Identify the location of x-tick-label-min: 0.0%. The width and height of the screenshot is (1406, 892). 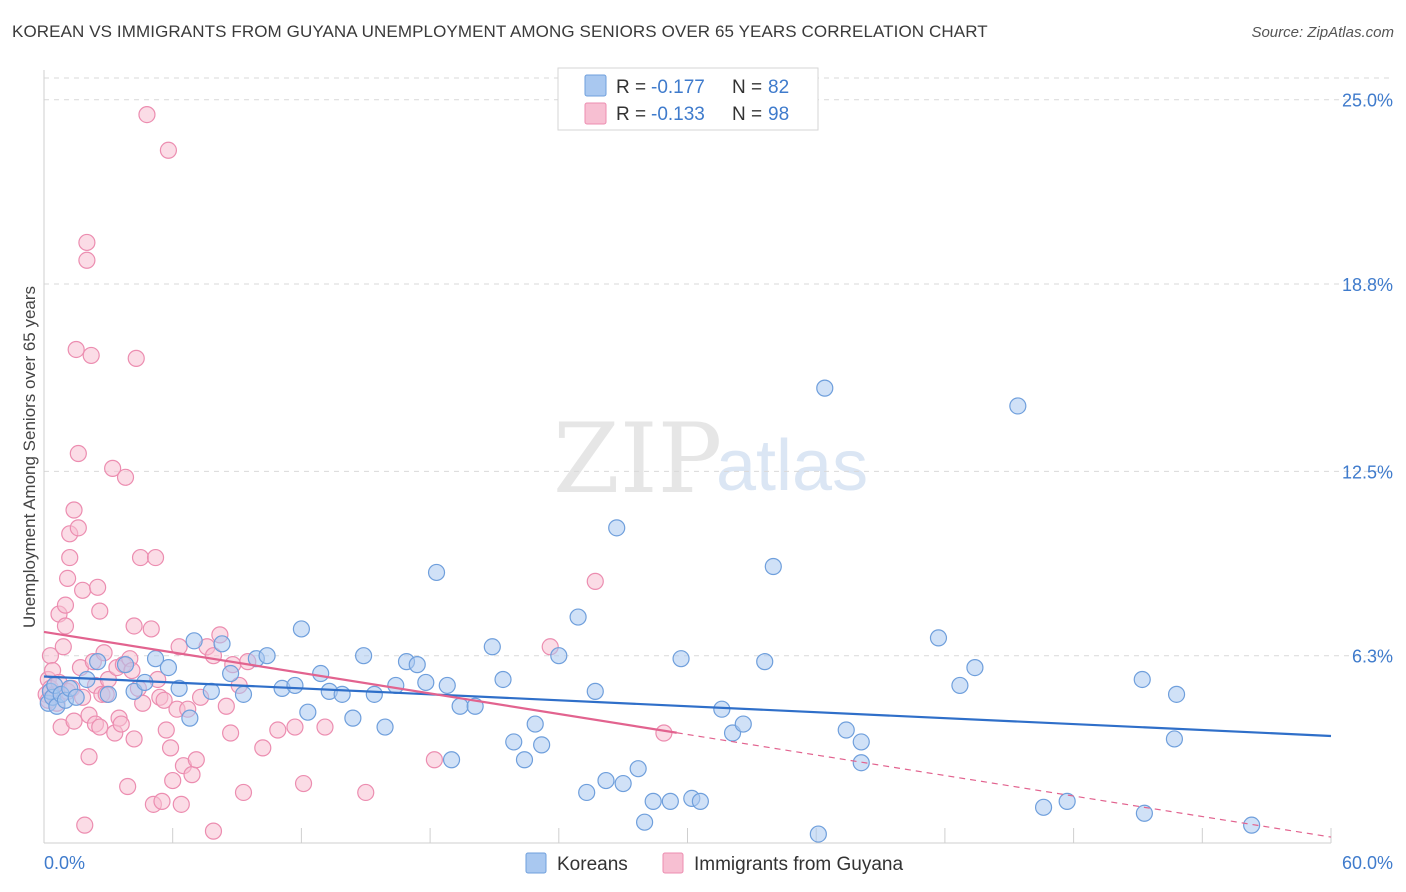
(64, 863).